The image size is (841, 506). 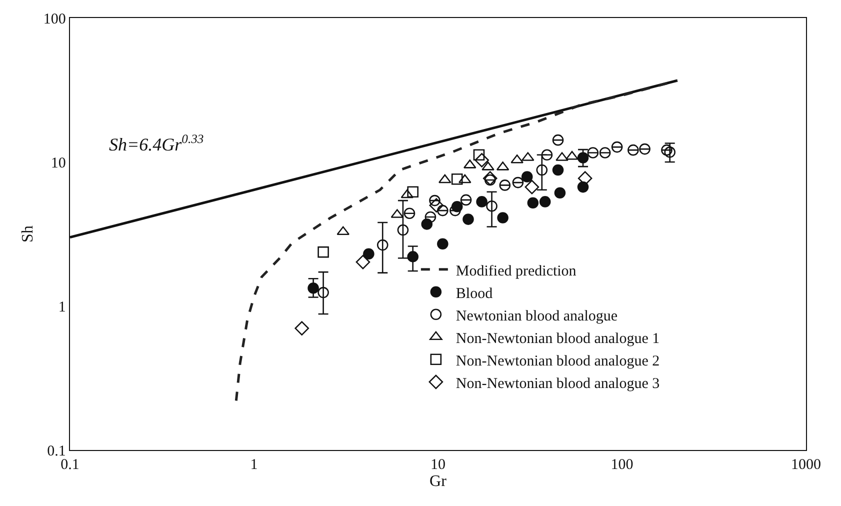 What do you see at coordinates (806, 465) in the screenshot?
I see `x-tick-label: 1000` at bounding box center [806, 465].